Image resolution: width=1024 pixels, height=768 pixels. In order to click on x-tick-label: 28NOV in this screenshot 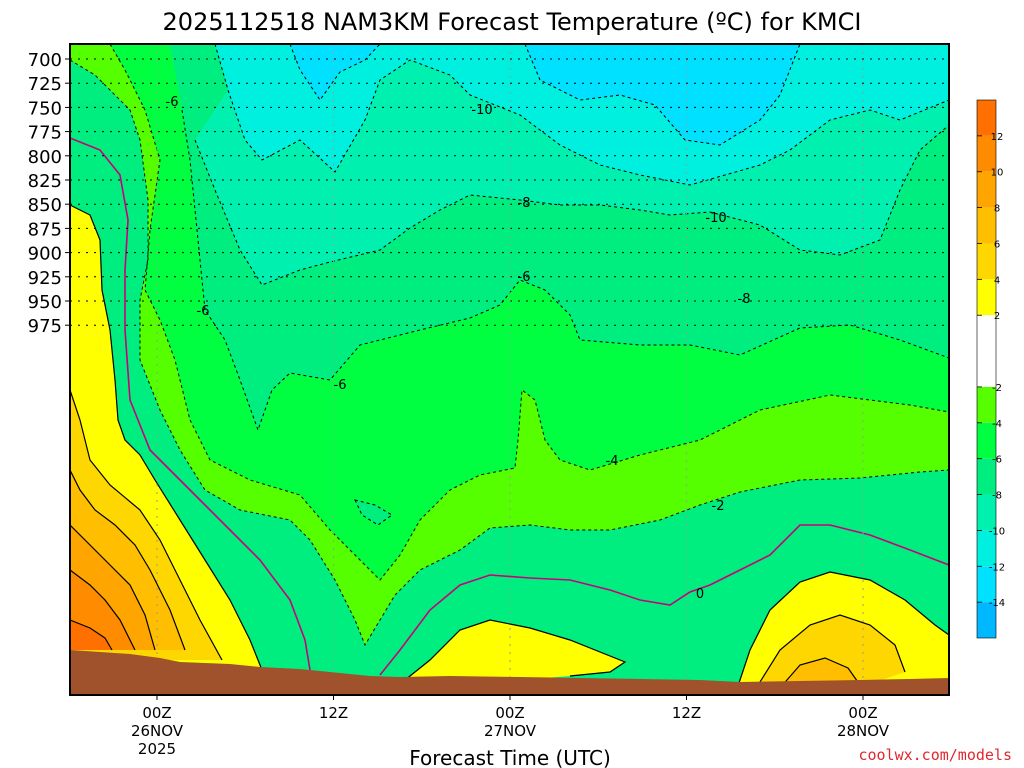, I will do `click(863, 731)`.